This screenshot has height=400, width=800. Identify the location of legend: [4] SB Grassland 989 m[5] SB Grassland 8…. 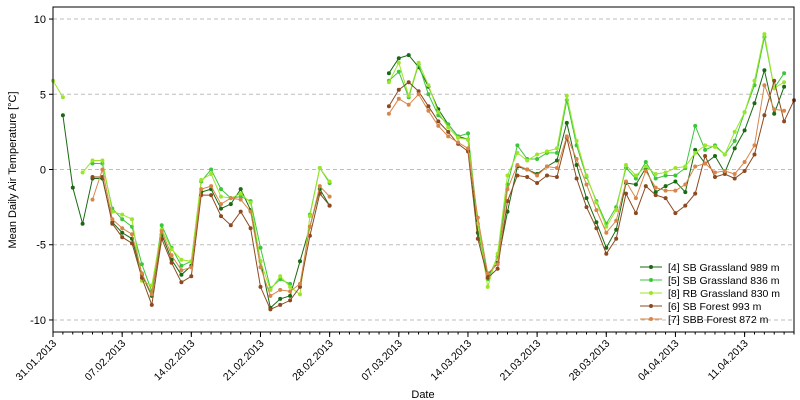
(710, 294).